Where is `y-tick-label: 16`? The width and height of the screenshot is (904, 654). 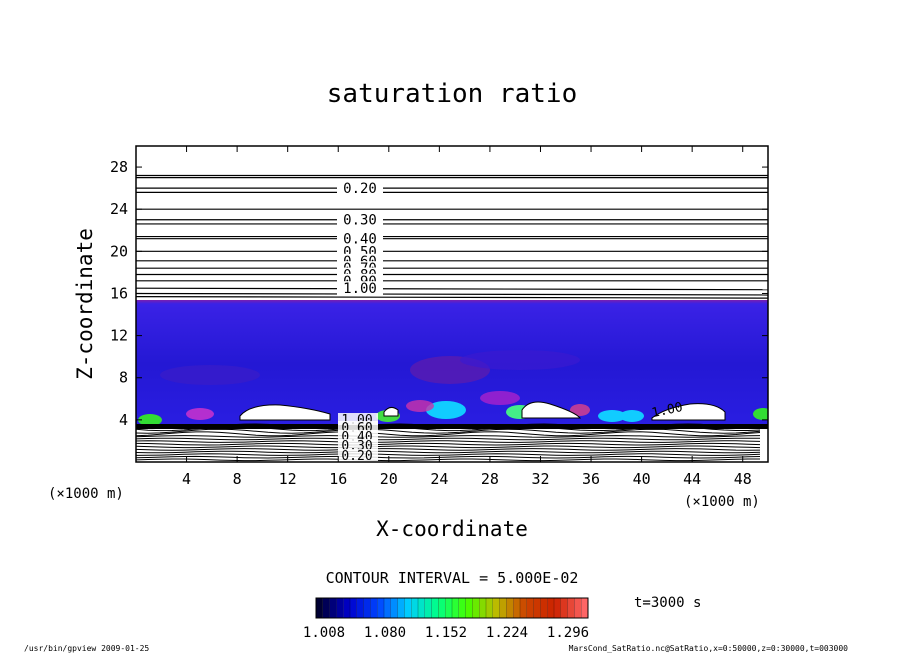 y-tick-label: 16 is located at coordinates (119, 293).